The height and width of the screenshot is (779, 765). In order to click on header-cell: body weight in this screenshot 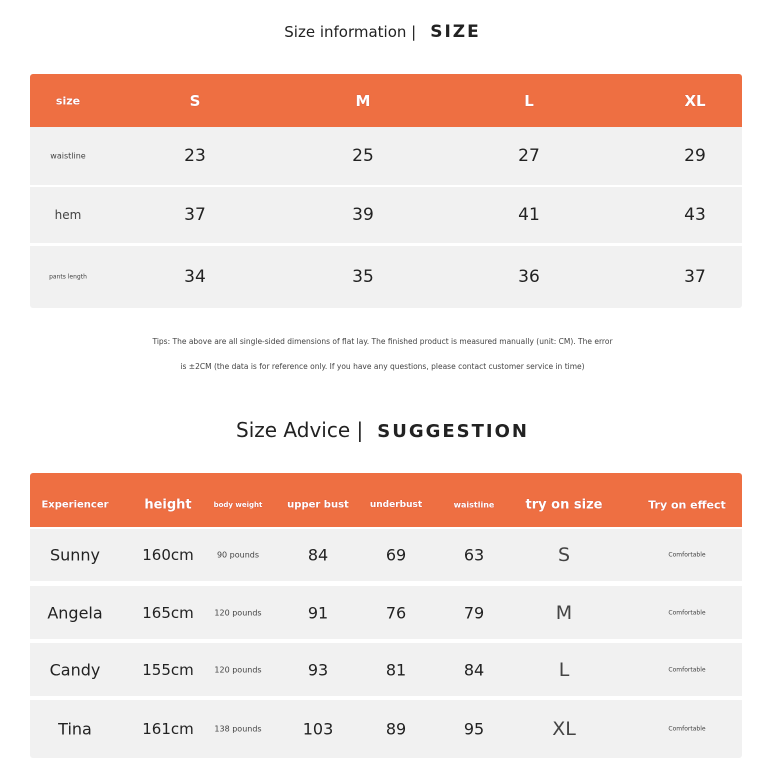, I will do `click(238, 505)`.